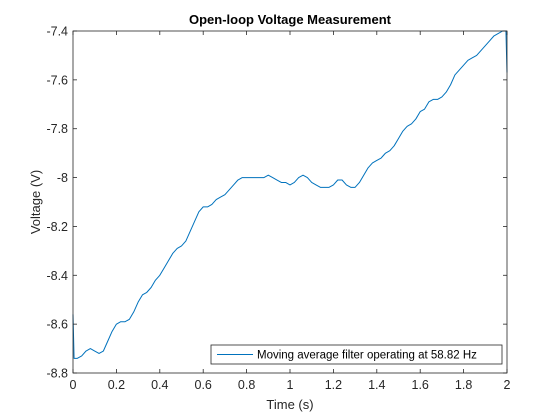  I want to click on y-axis-label: Voltage (V), so click(35, 202).